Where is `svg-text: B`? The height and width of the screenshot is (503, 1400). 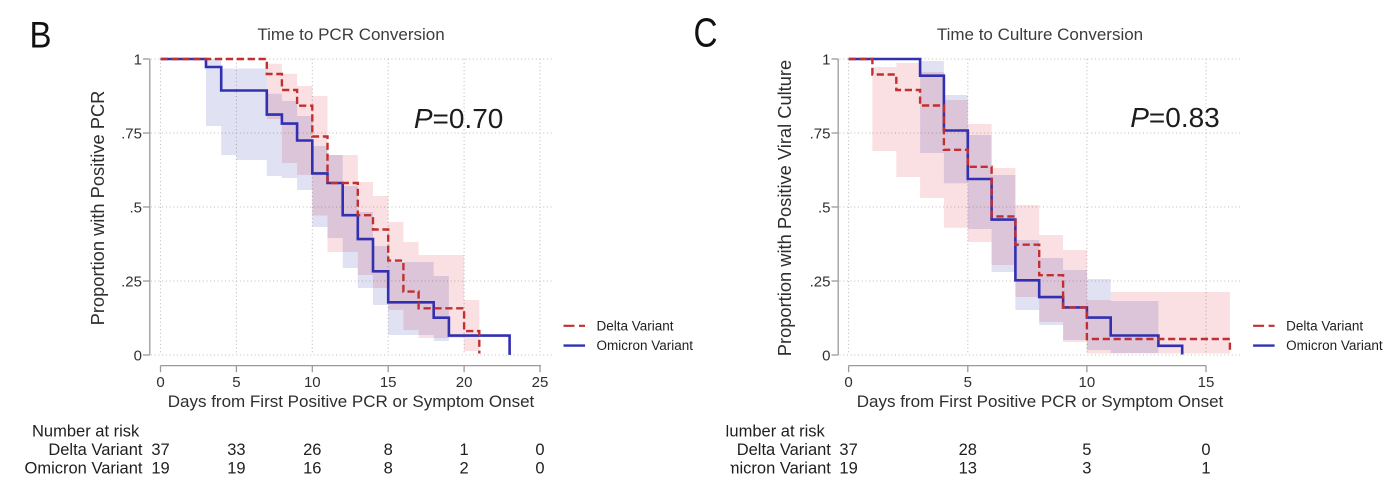
svg-text: B is located at coordinates (41, 35).